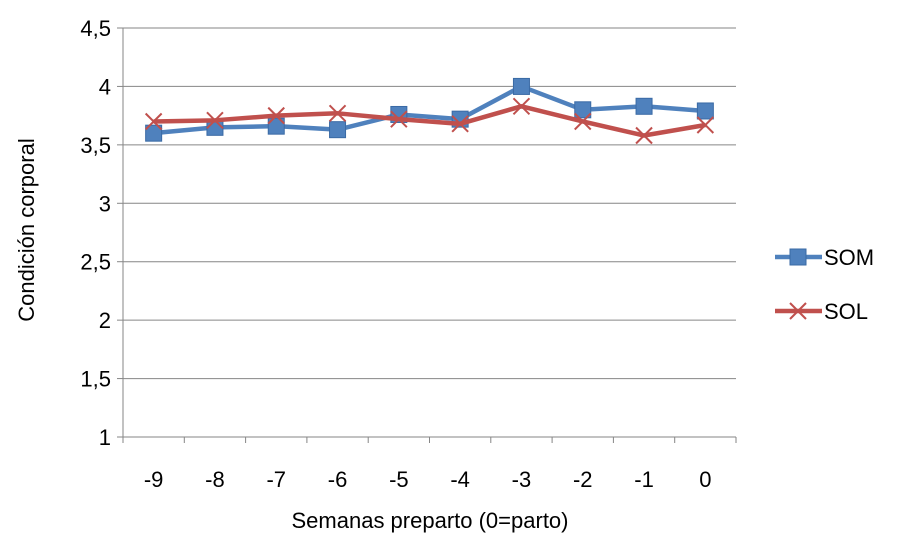 The image size is (907, 537). I want to click on x-tick-label: -4, so click(460, 479).